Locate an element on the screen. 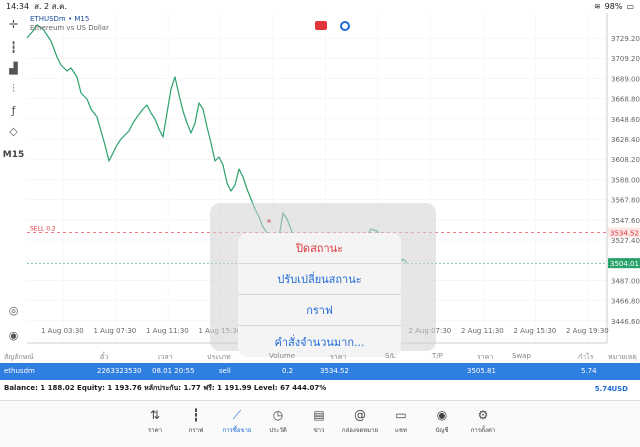 This screenshot has width=640, height=447. trade-logo-icon: ◉ is located at coordinates (13, 335).